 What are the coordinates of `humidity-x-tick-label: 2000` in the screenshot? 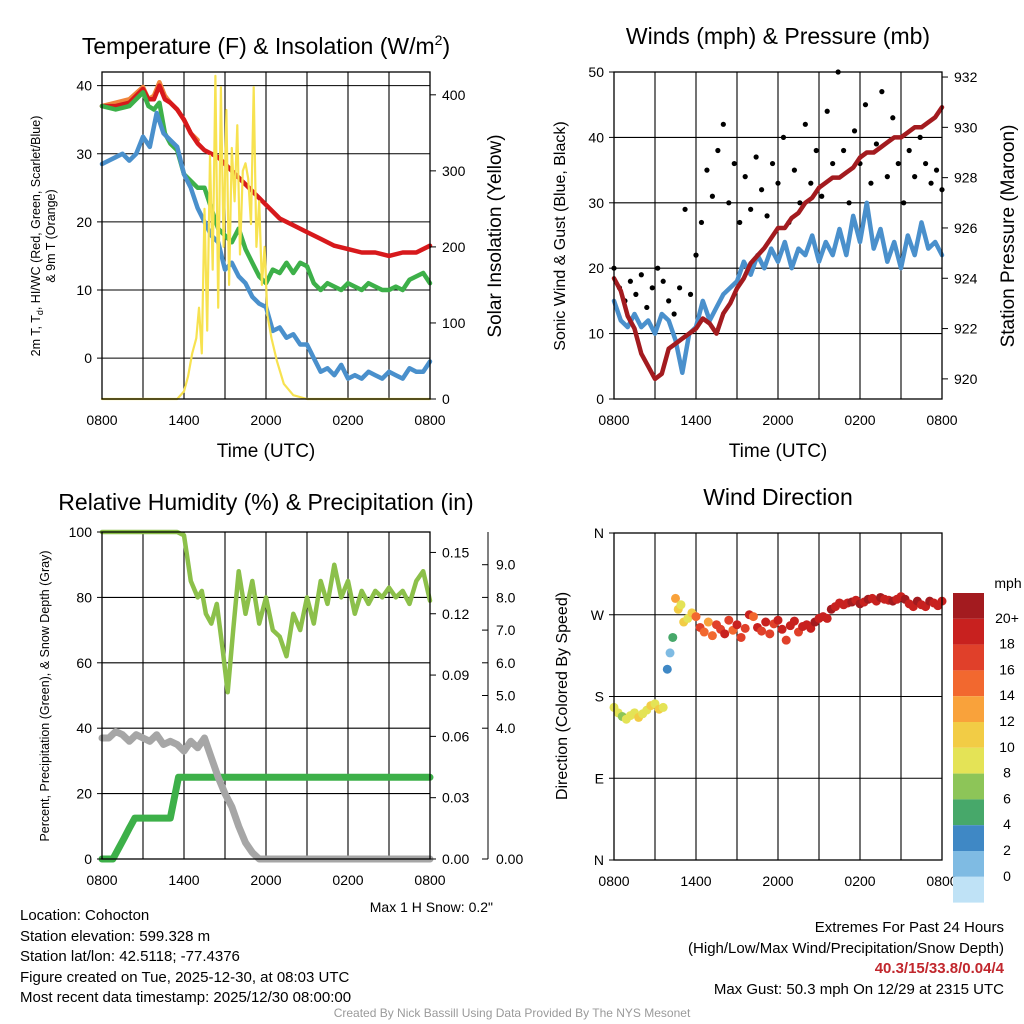 It's located at (265, 880).